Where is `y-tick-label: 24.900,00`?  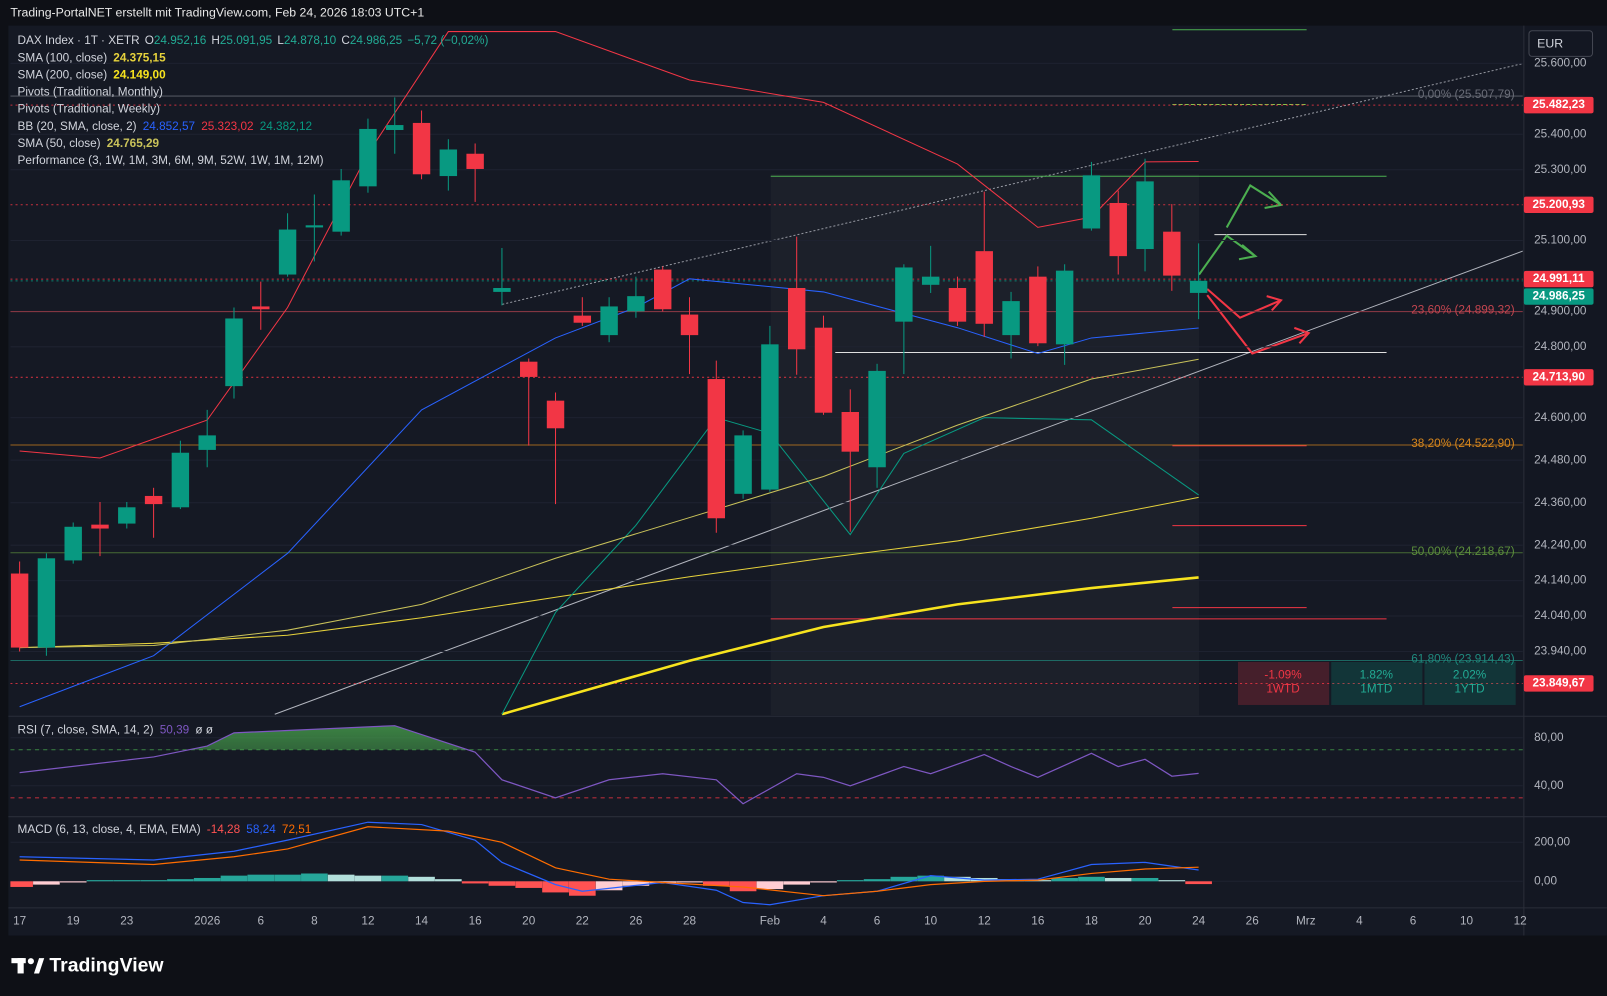
y-tick-label: 24.900,00 is located at coordinates (1560, 310).